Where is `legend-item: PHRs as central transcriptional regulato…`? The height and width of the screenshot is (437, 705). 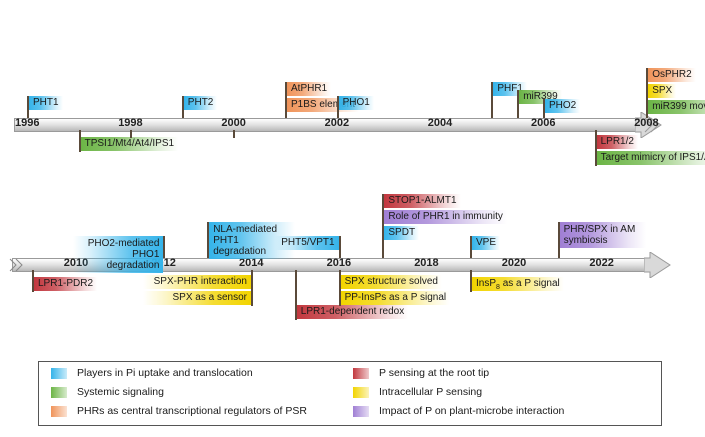 legend-item: PHRs as central transcriptional regulato… is located at coordinates (179, 411).